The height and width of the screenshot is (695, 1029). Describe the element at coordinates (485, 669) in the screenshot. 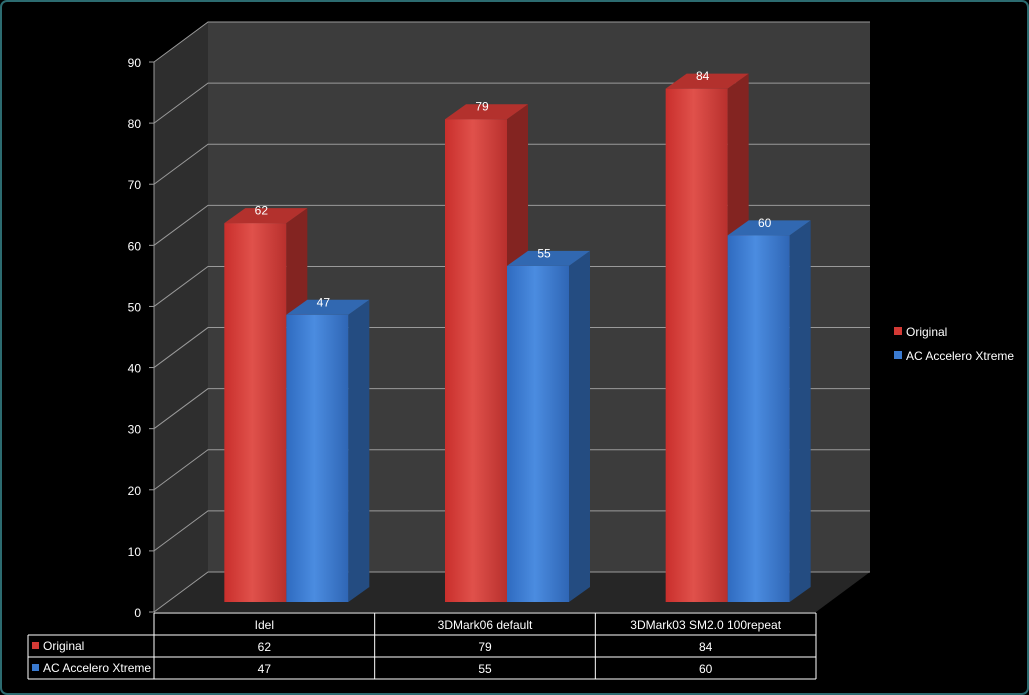

I see `table-value: 55` at that location.